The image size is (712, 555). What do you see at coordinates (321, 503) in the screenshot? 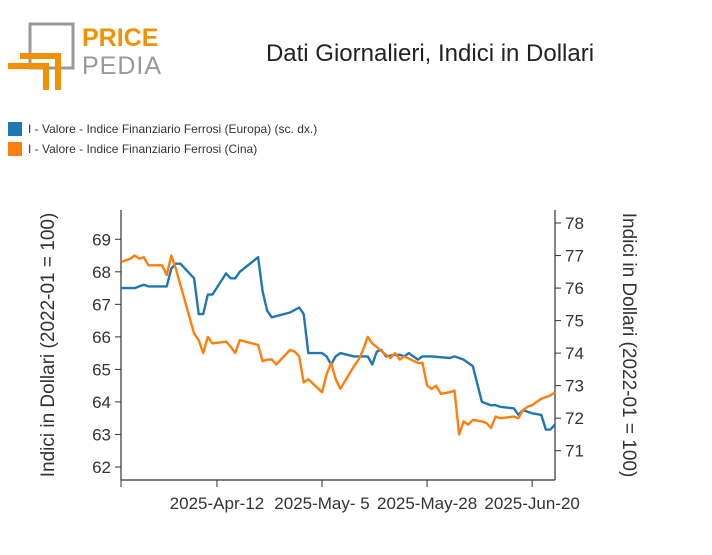
I see `x-tick-label: 2025-May- 5` at bounding box center [321, 503].